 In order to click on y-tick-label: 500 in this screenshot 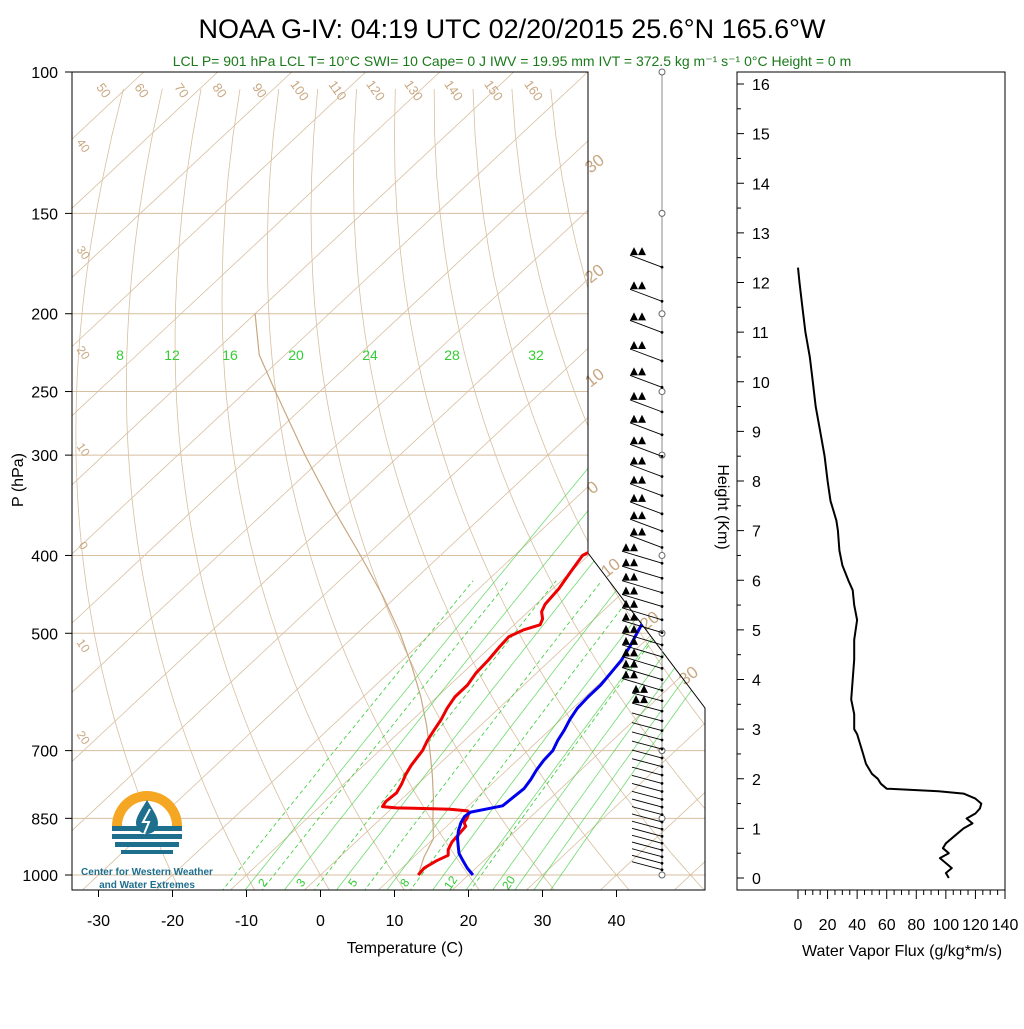, I will do `click(44, 634)`.